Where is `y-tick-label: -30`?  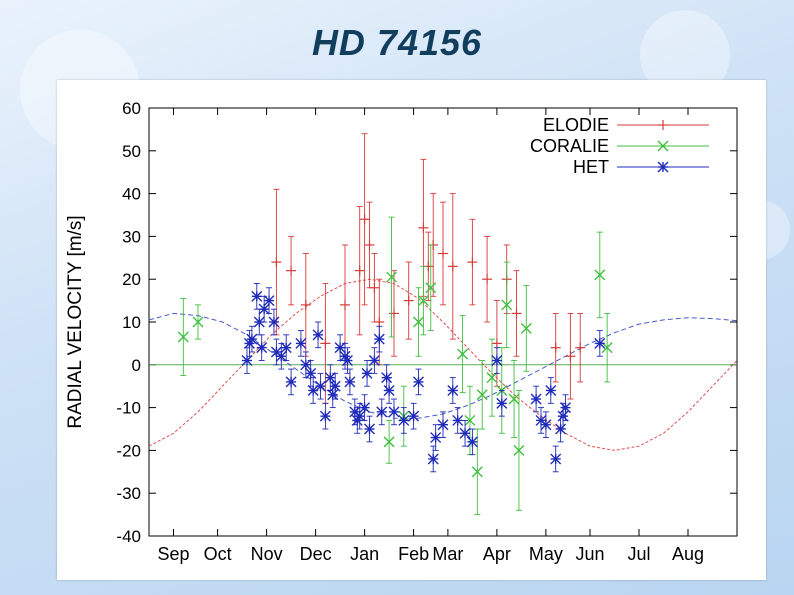
y-tick-label: -30 is located at coordinates (128, 493).